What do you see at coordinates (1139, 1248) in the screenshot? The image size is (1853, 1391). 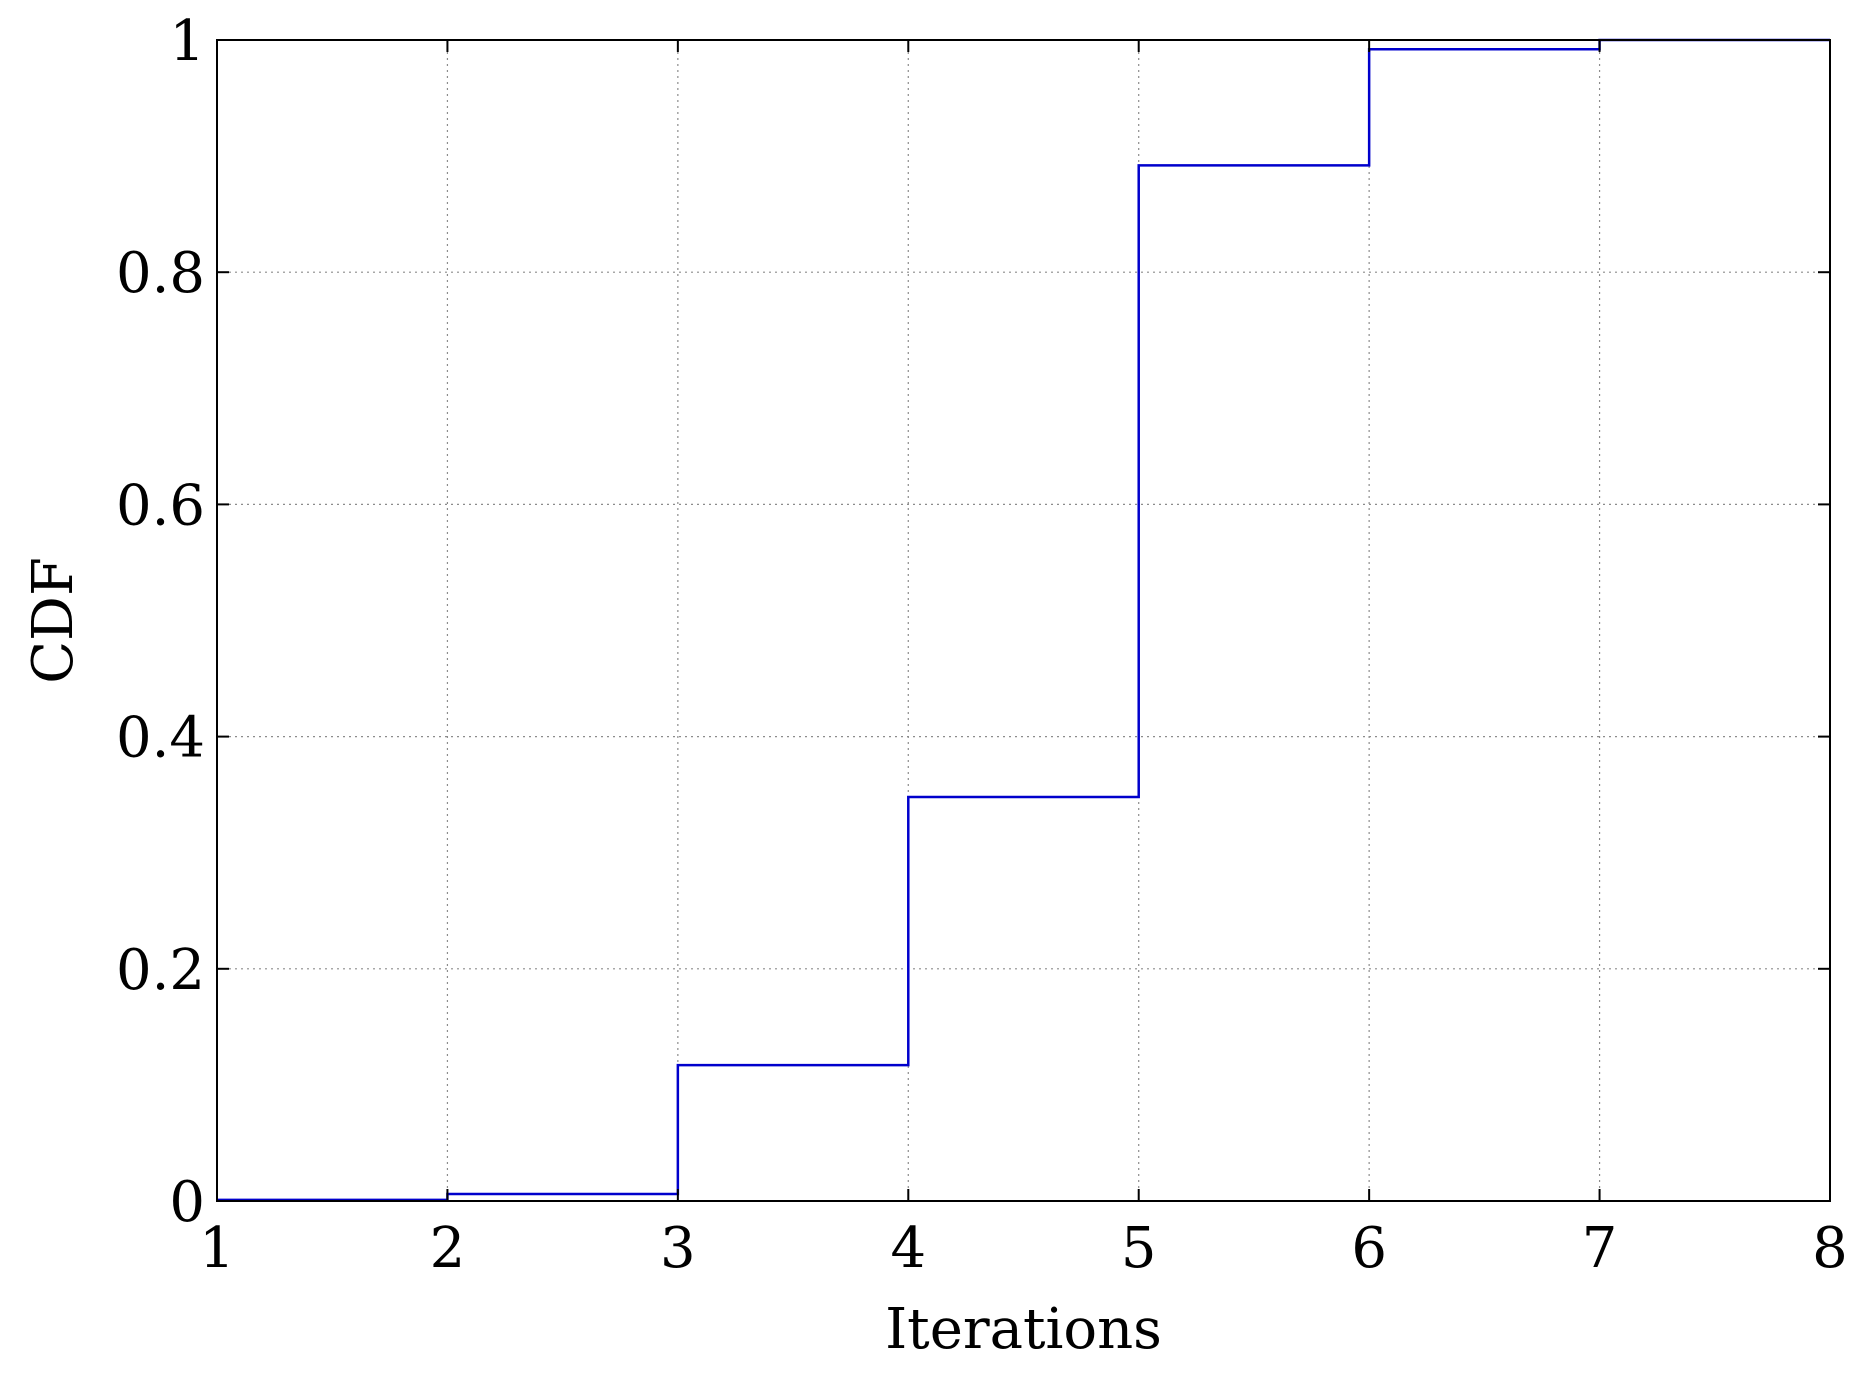 I see `x-tick-label: 5` at bounding box center [1139, 1248].